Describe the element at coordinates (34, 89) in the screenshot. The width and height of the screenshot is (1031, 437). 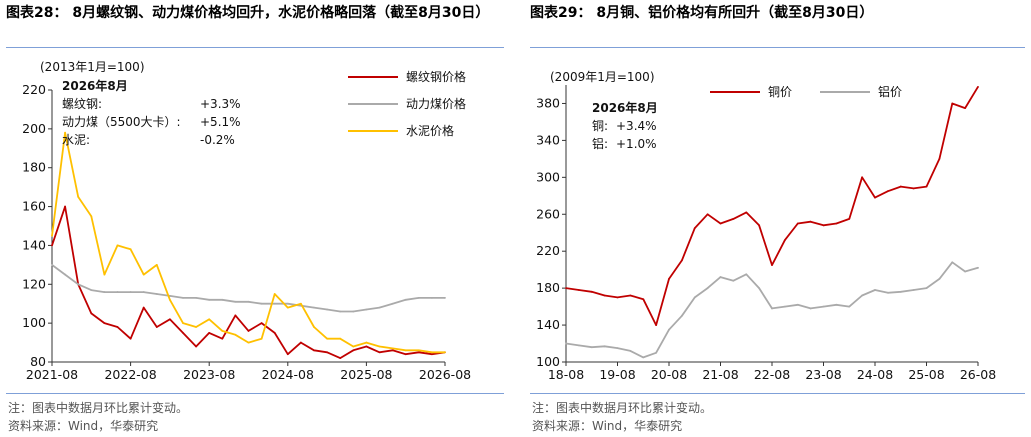
I see `left-y-tick-label: 220` at that location.